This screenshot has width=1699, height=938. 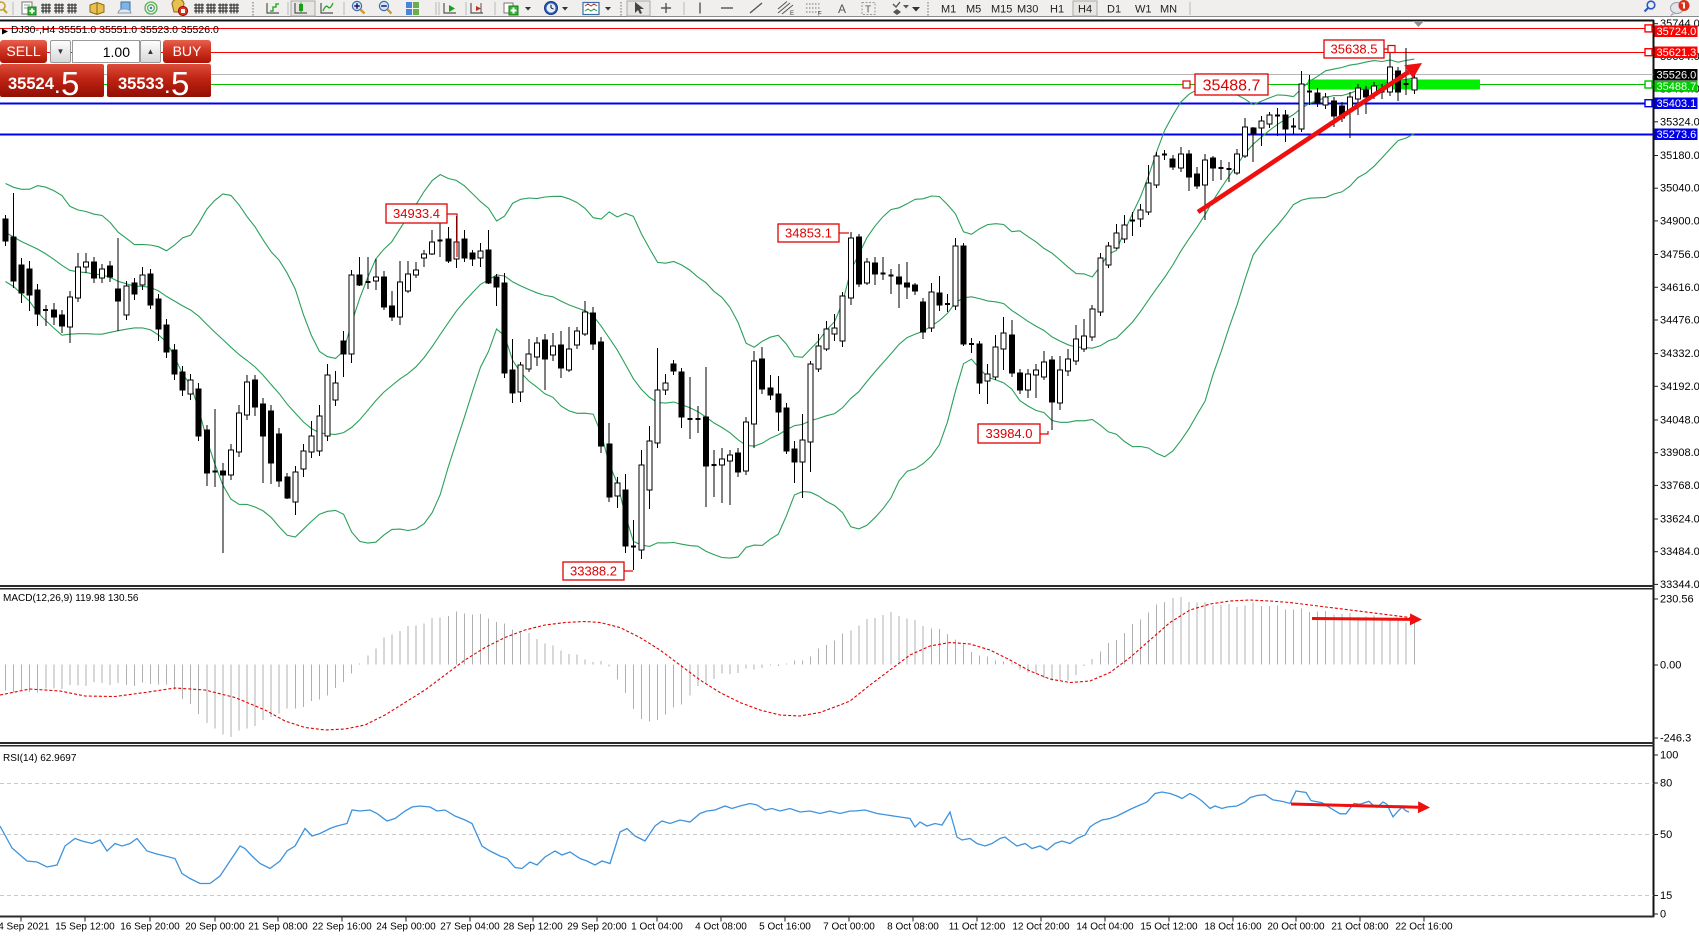 I want to click on svg-text: 35638.5, so click(x=1354, y=49).